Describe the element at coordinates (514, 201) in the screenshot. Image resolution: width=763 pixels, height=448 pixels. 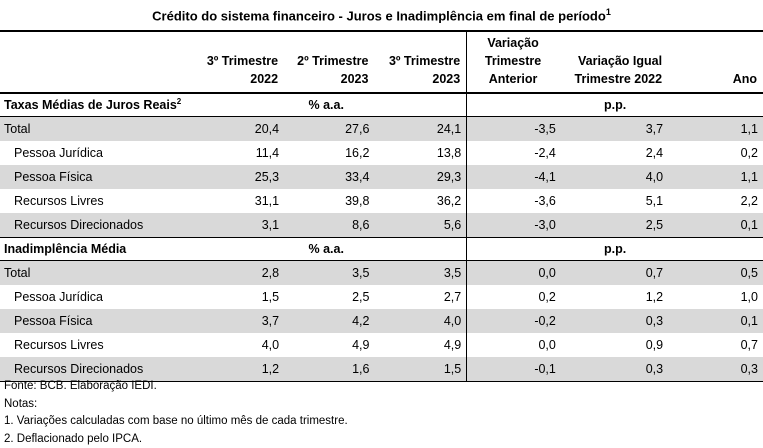
I see `value-cell: -3,6` at that location.